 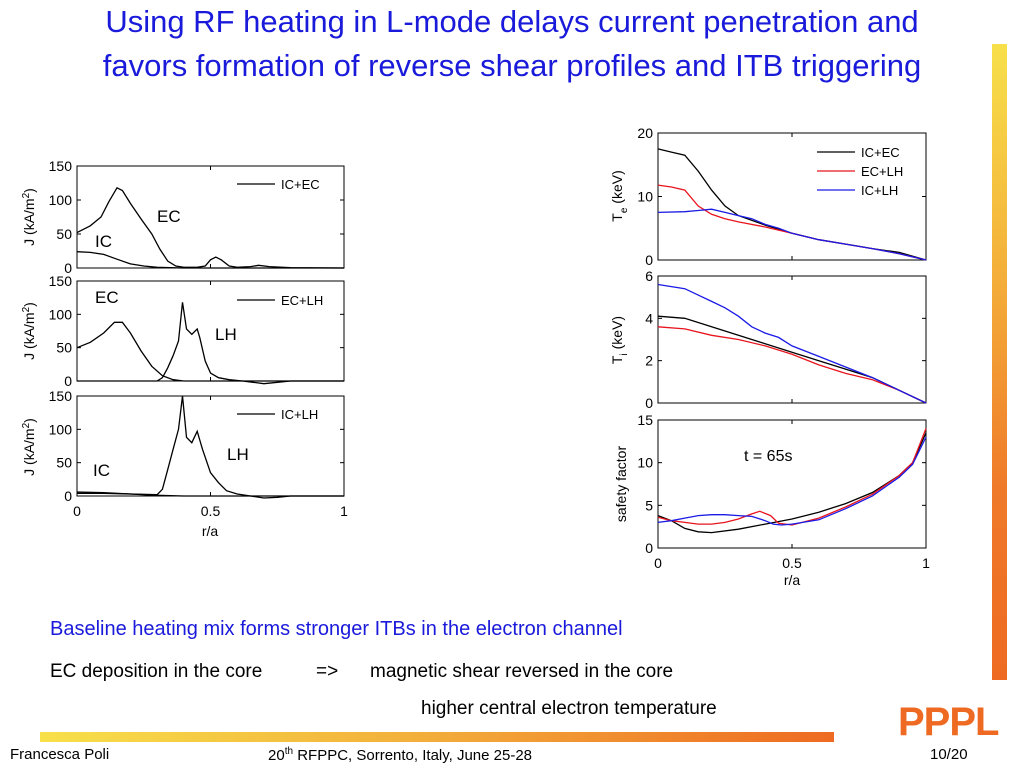 I want to click on q-xtick-label-2: 1, so click(x=926, y=563).